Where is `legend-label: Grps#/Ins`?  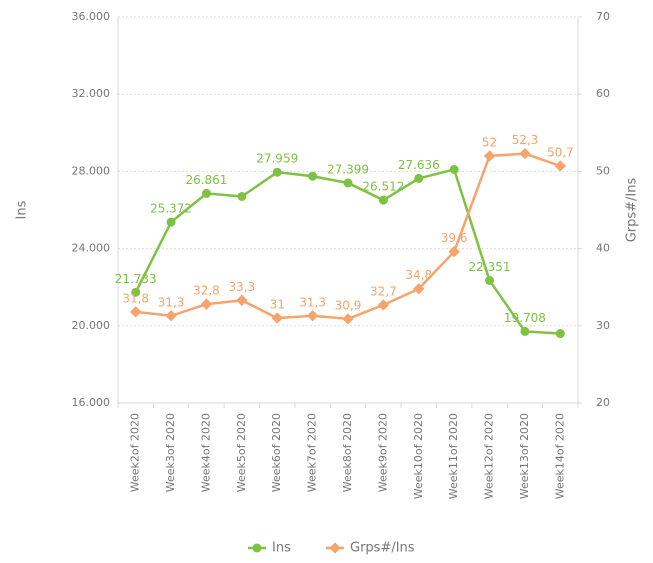
legend-label: Grps#/Ins is located at coordinates (382, 548).